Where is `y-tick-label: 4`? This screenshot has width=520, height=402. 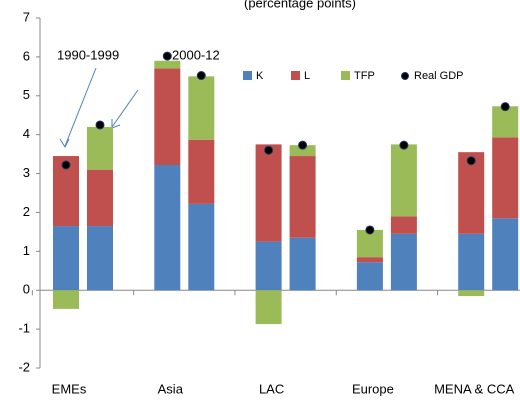
y-tick-label: 4 is located at coordinates (26, 133).